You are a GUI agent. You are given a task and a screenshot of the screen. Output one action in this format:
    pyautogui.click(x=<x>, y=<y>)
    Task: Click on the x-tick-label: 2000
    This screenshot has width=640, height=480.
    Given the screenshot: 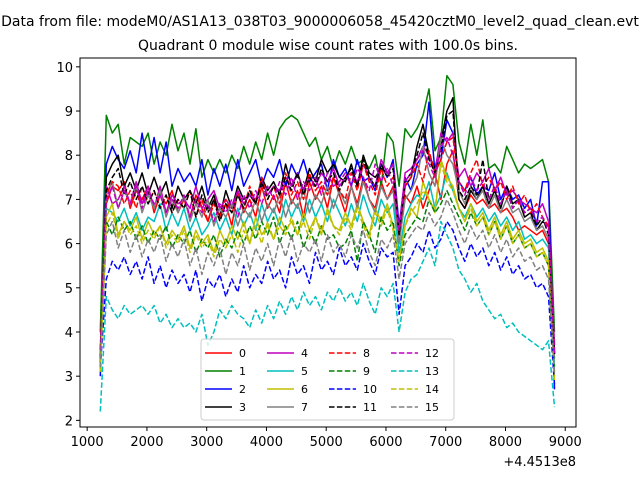 What is the action you would take?
    pyautogui.click(x=146, y=442)
    